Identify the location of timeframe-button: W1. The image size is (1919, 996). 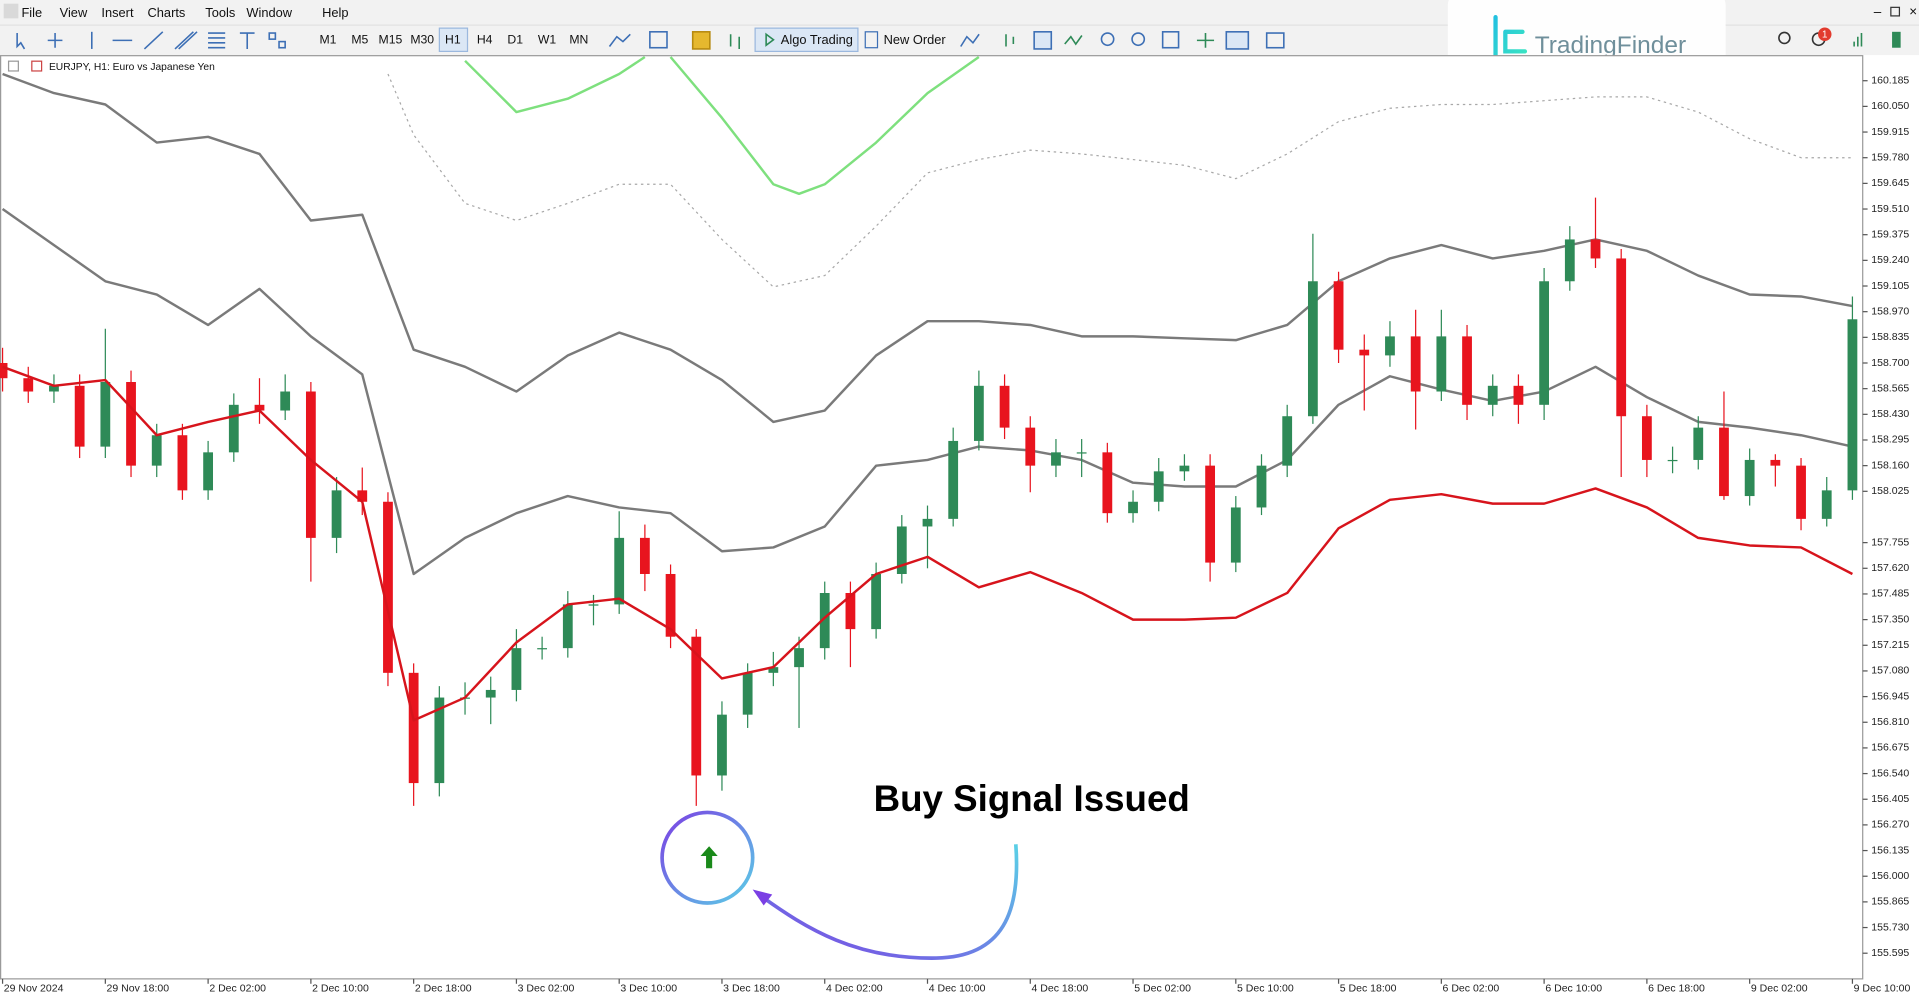
(547, 40).